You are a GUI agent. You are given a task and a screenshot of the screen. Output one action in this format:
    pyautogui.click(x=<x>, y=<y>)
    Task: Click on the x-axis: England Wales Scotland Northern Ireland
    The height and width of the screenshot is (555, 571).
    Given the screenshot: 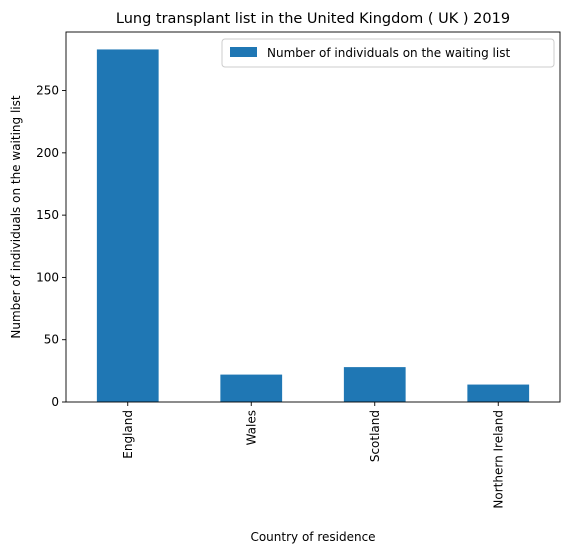 What is the action you would take?
    pyautogui.click(x=313, y=455)
    